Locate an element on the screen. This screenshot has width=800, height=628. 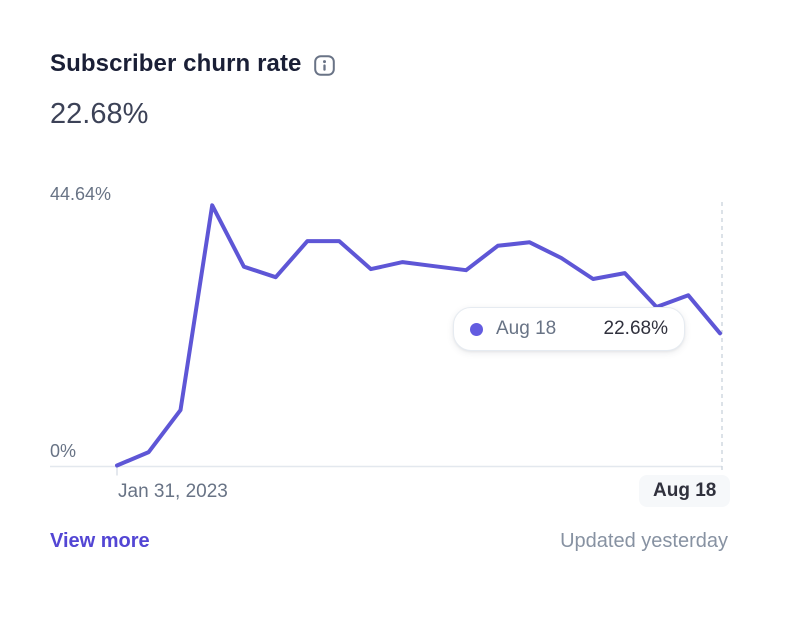
tooltip-series-dot is located at coordinates (476, 329).